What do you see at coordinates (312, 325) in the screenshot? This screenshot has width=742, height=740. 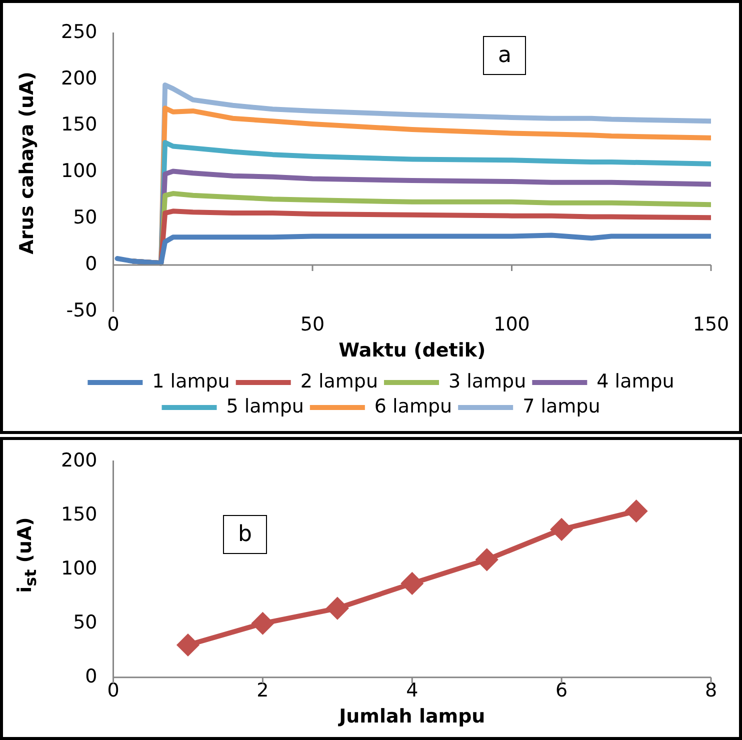 I see `x-tick-label: 50` at bounding box center [312, 325].